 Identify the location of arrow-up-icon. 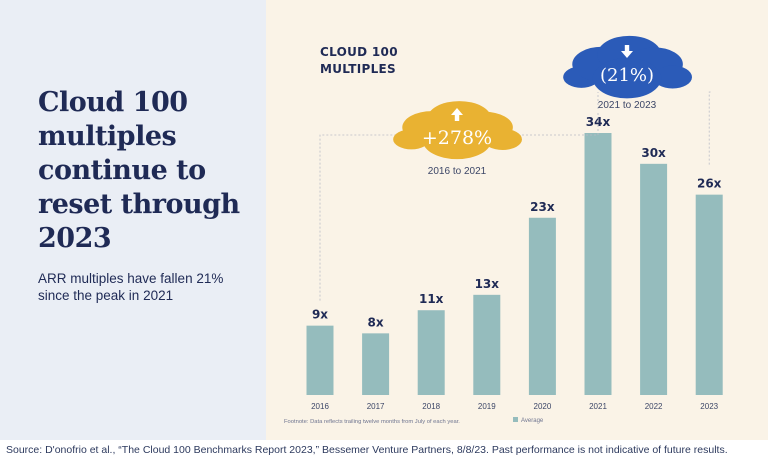
(457, 114).